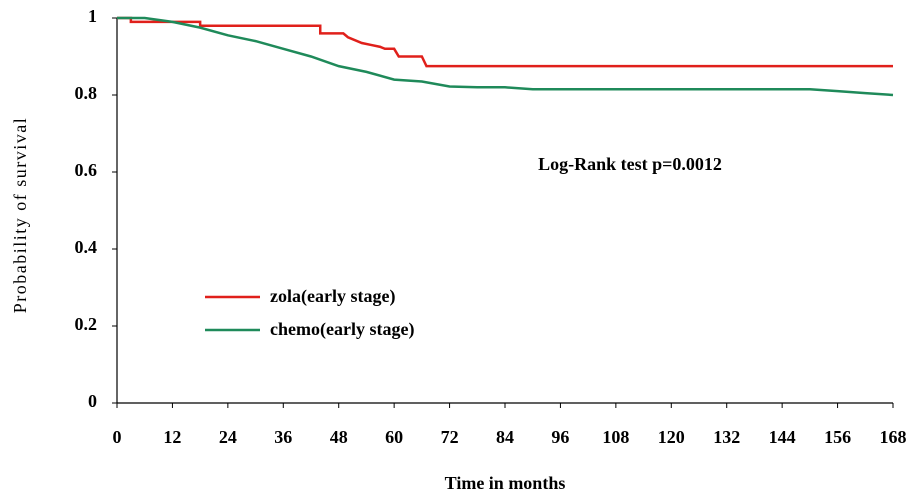 The image size is (917, 499). Describe the element at coordinates (332, 296) in the screenshot. I see `legend-label: zola(early stage)` at that location.